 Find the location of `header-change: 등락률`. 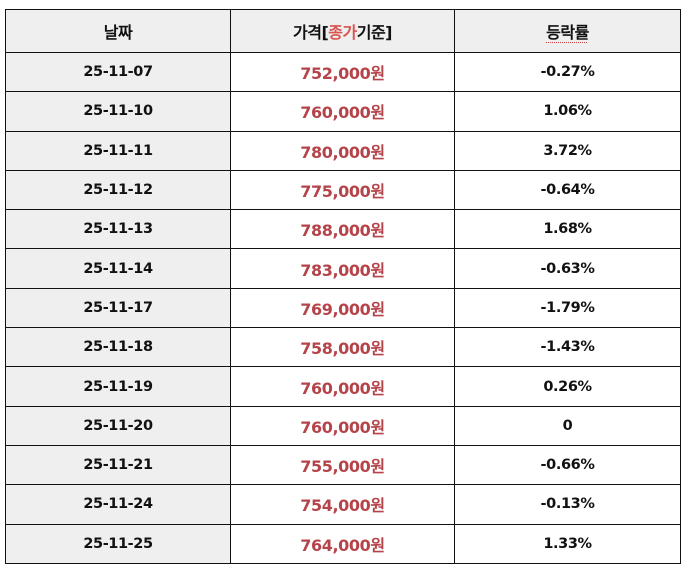

header-change: 등락률 is located at coordinates (567, 31).